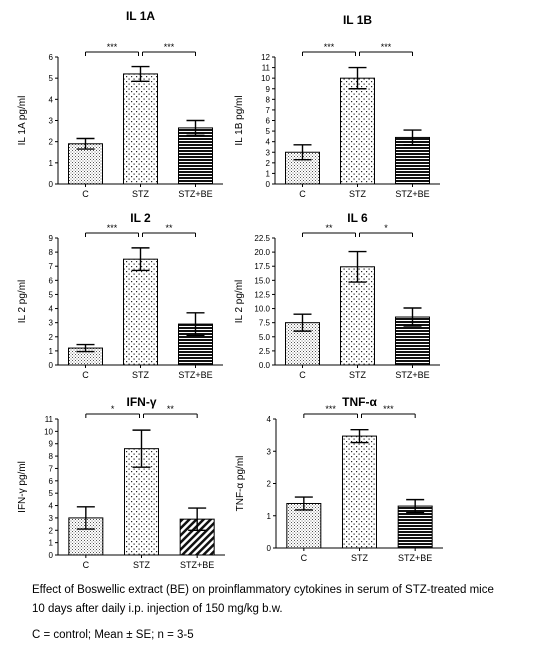 Image resolution: width=550 pixels, height=653 pixels. Describe the element at coordinates (265, 365) in the screenshot. I see `y-tick-label: 0.0` at that location.